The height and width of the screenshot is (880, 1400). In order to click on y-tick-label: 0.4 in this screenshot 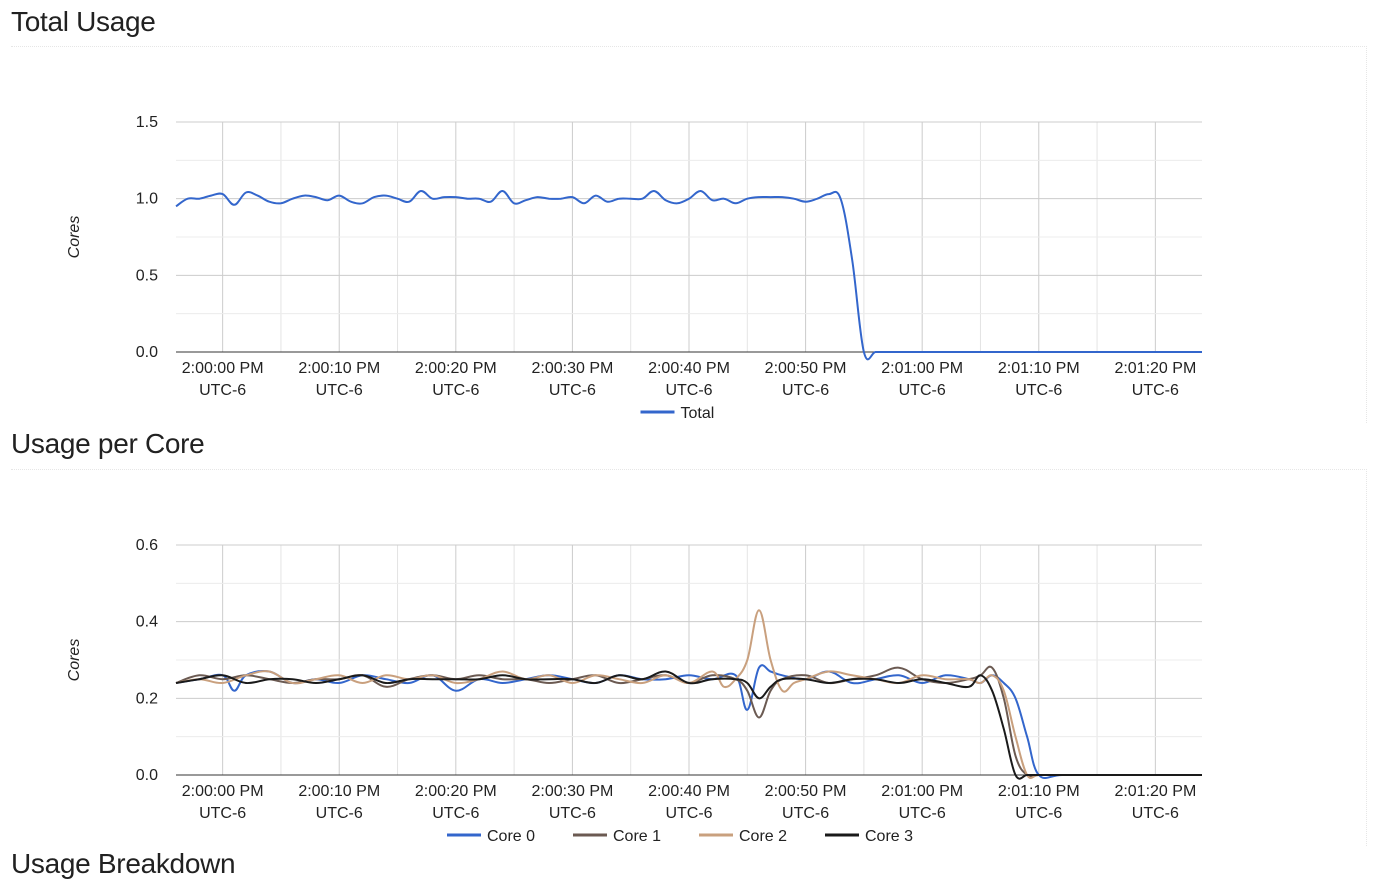, I will do `click(147, 622)`.